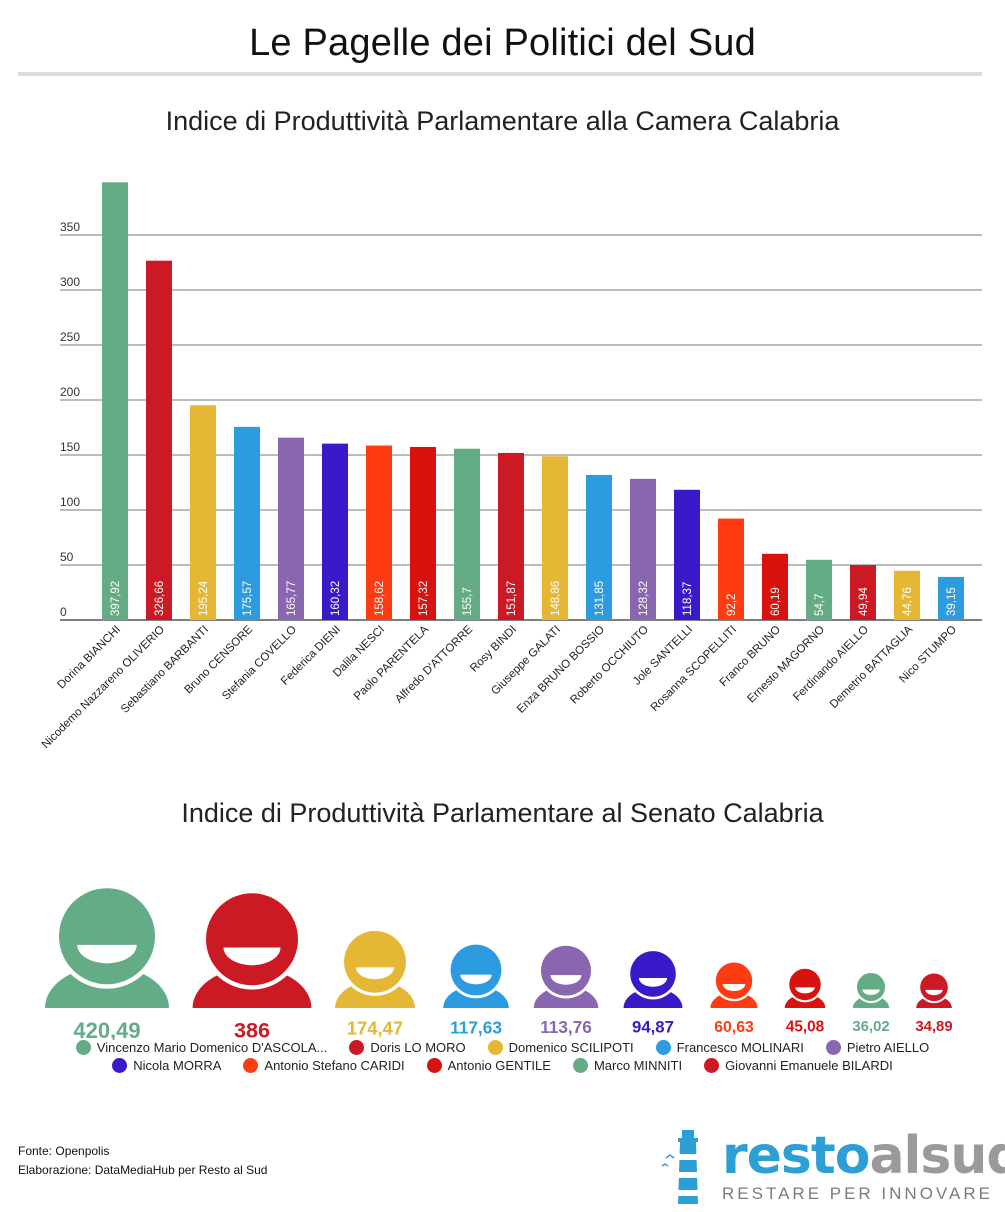 The width and height of the screenshot is (1005, 1212). I want to click on bar-value-label: 44,76, so click(908, 601).